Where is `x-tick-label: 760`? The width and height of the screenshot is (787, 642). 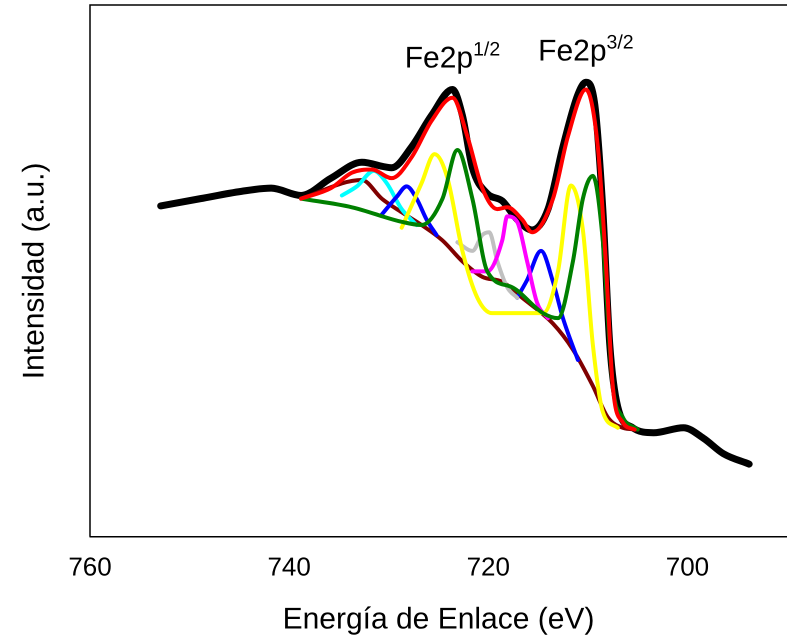
x-tick-label: 760 is located at coordinates (90, 567).